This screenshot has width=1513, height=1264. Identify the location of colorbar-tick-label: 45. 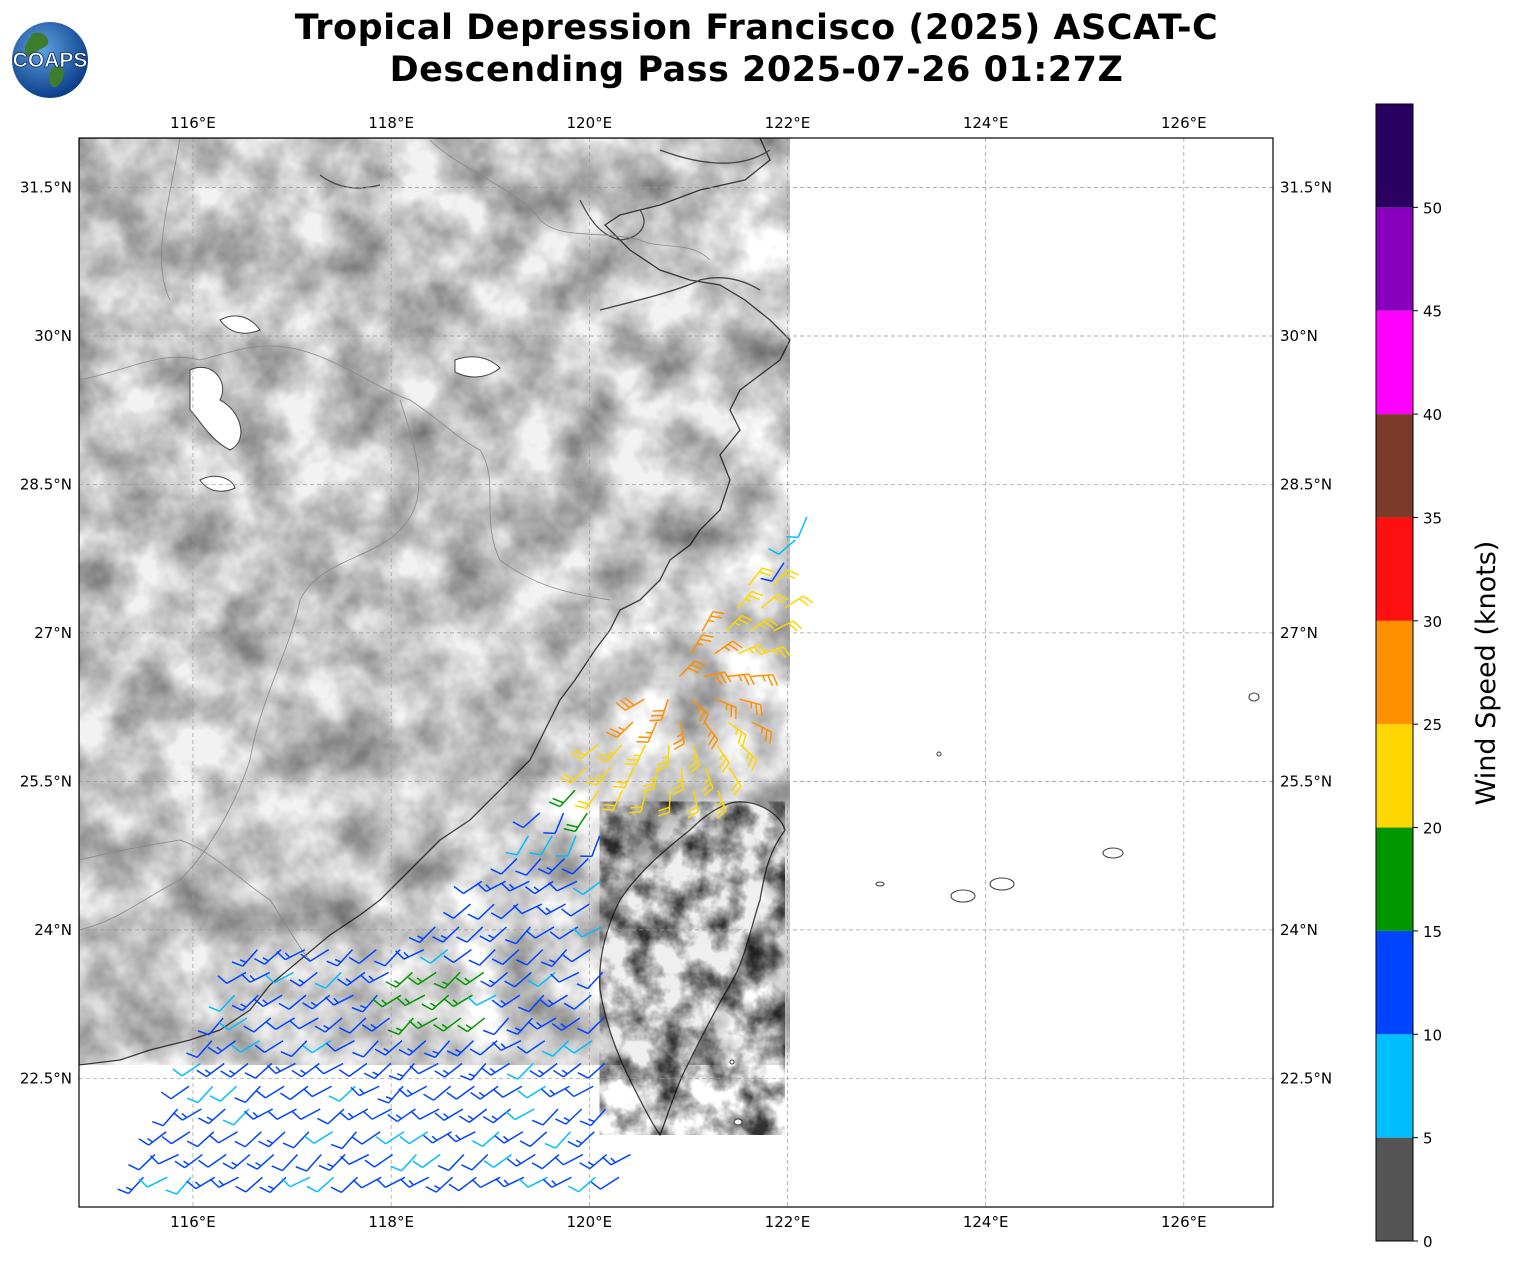
(1432, 312).